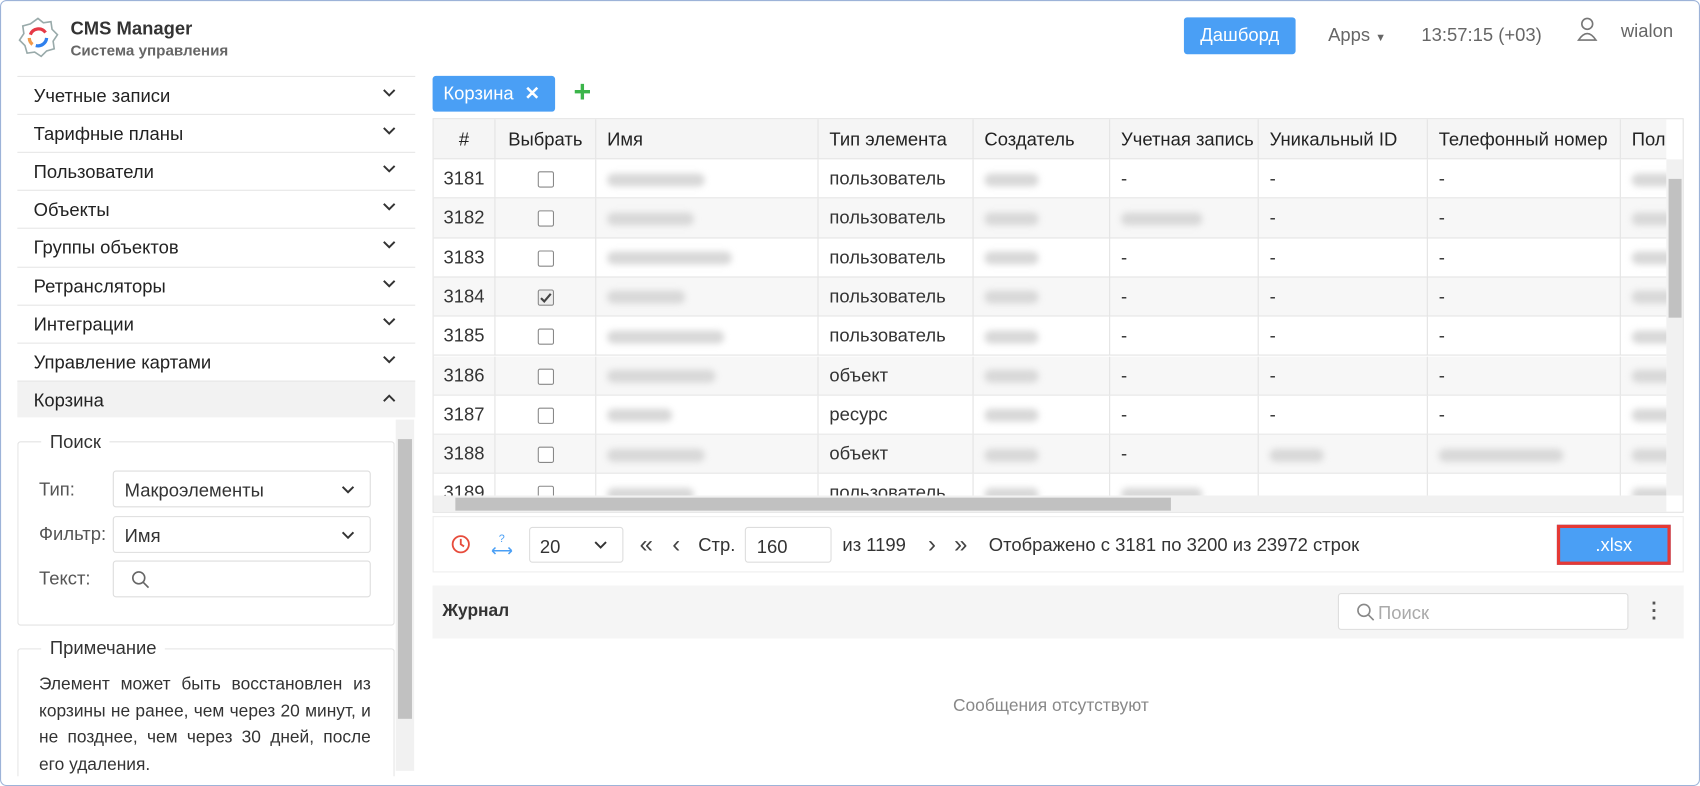 The image size is (1700, 786). What do you see at coordinates (216, 246) in the screenshot?
I see `menu-item: Группы объектов` at bounding box center [216, 246].